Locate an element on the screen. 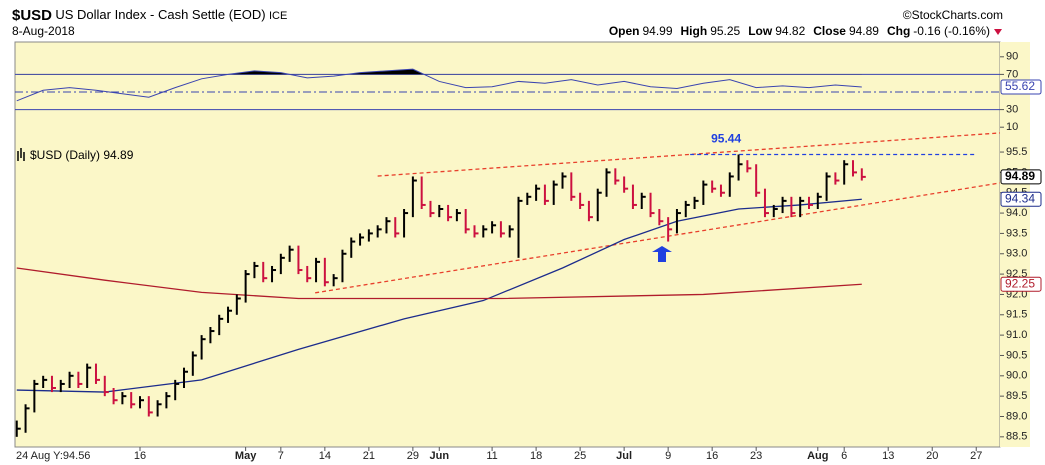 This screenshot has width=1045, height=465. quote-value: -0.16 (-0.16%) is located at coordinates (951, 31).